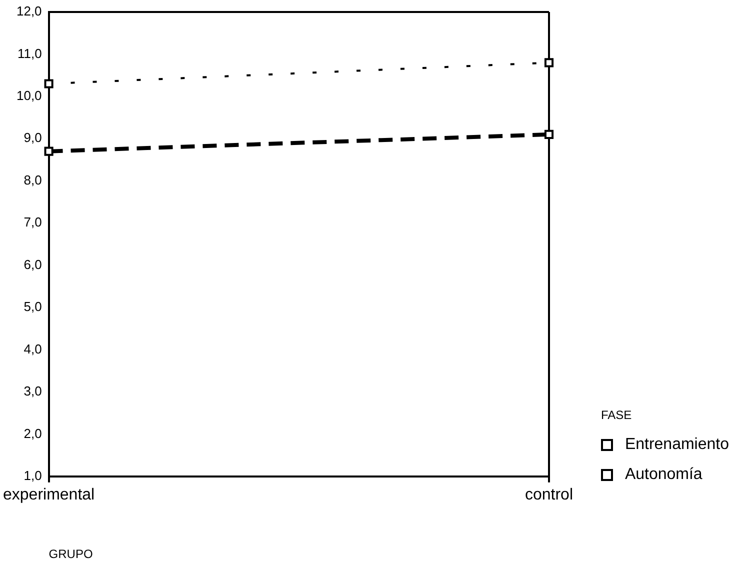  What do you see at coordinates (33, 138) in the screenshot?
I see `y-tick-label: 9,0` at bounding box center [33, 138].